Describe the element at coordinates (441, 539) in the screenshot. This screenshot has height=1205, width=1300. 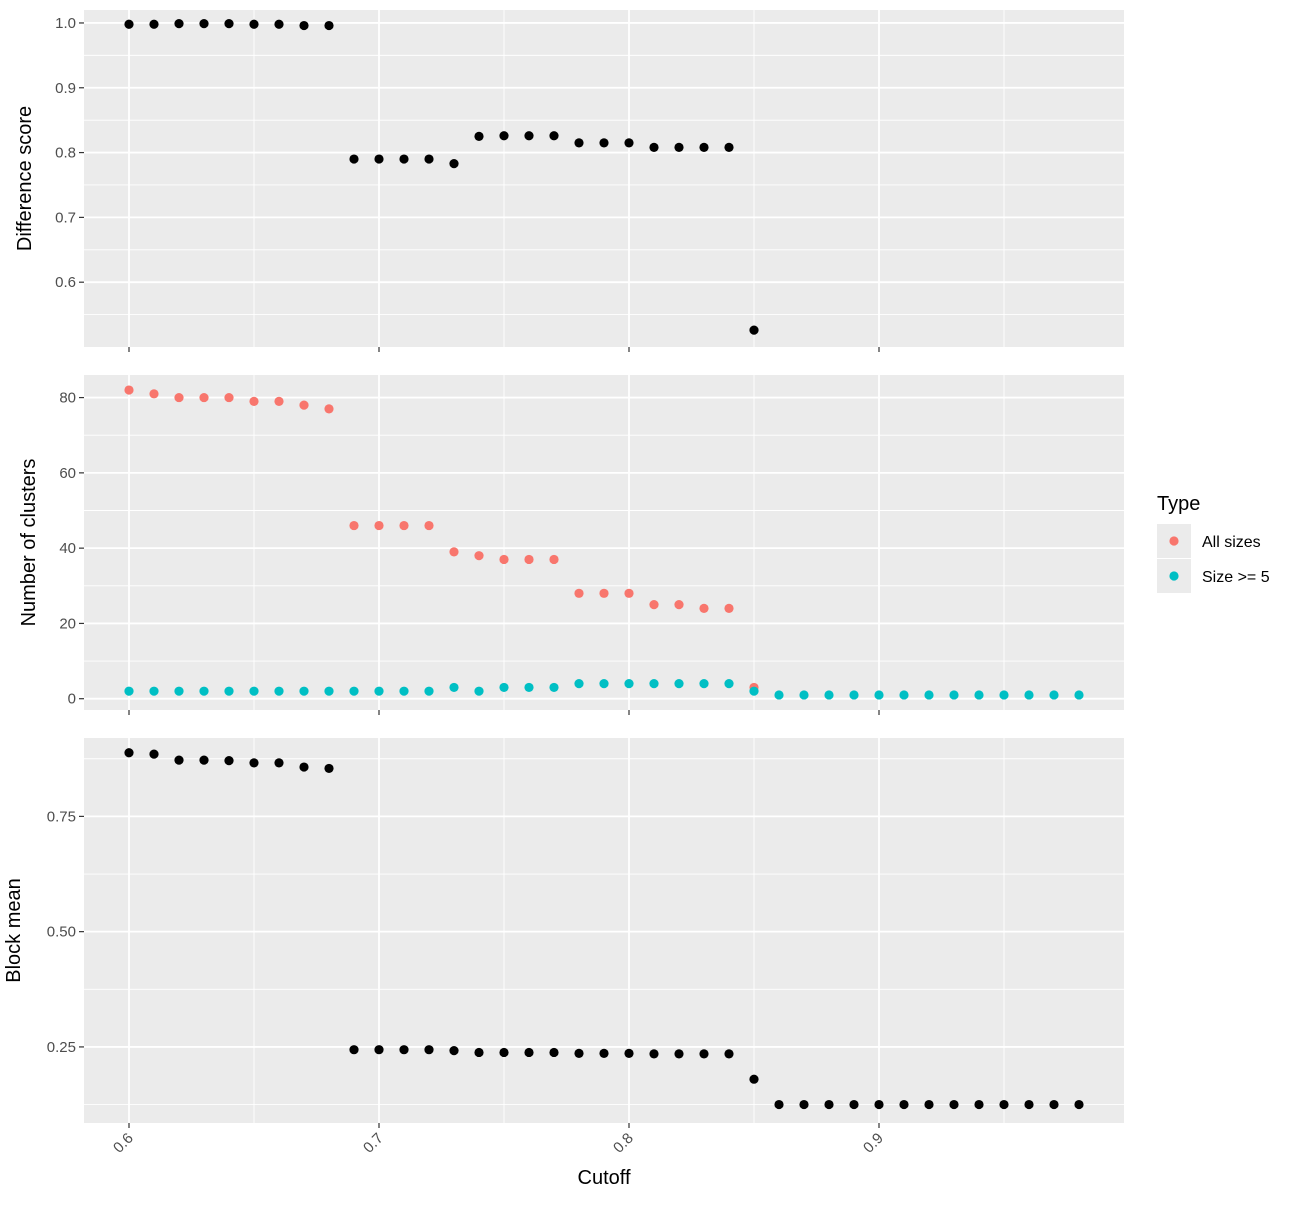
I see `series-all-sizes` at that location.